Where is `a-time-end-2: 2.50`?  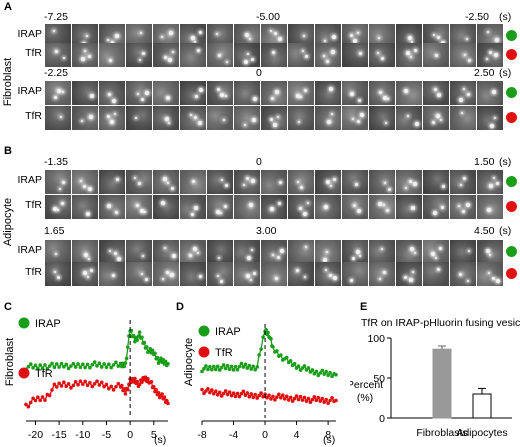 a-time-end-2: 2.50 is located at coordinates (484, 73).